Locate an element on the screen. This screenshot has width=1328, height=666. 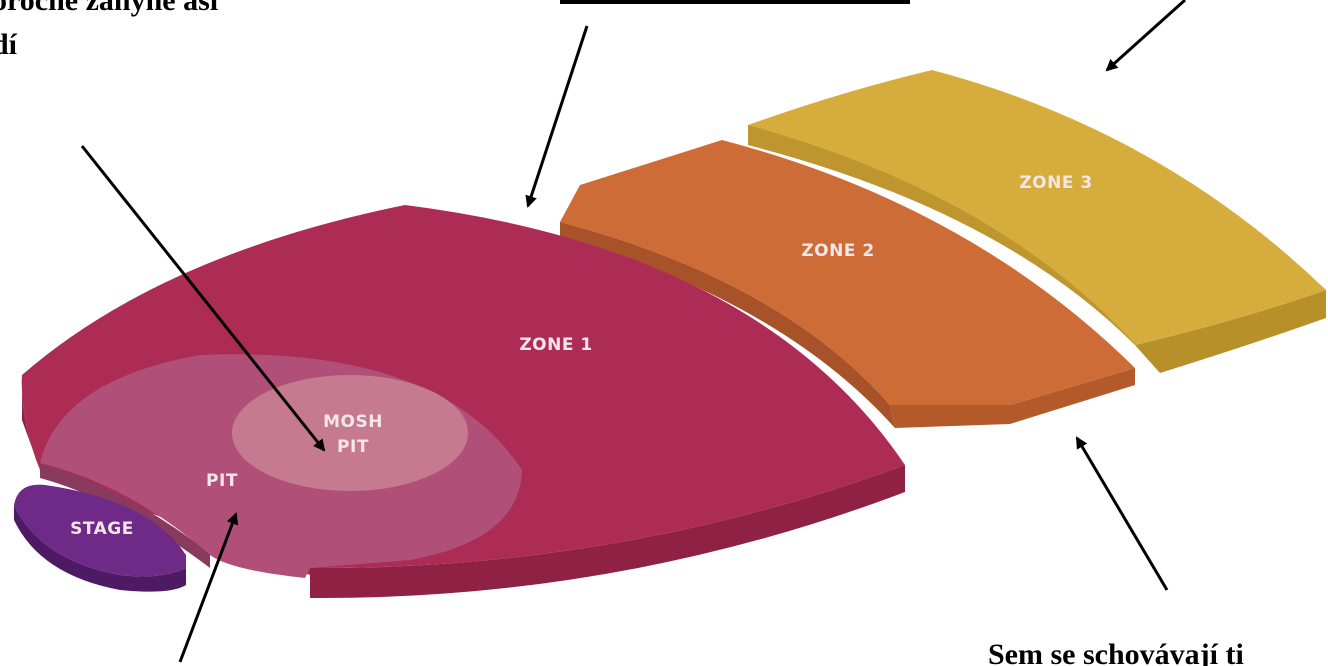
stage-block is located at coordinates (100, 538).